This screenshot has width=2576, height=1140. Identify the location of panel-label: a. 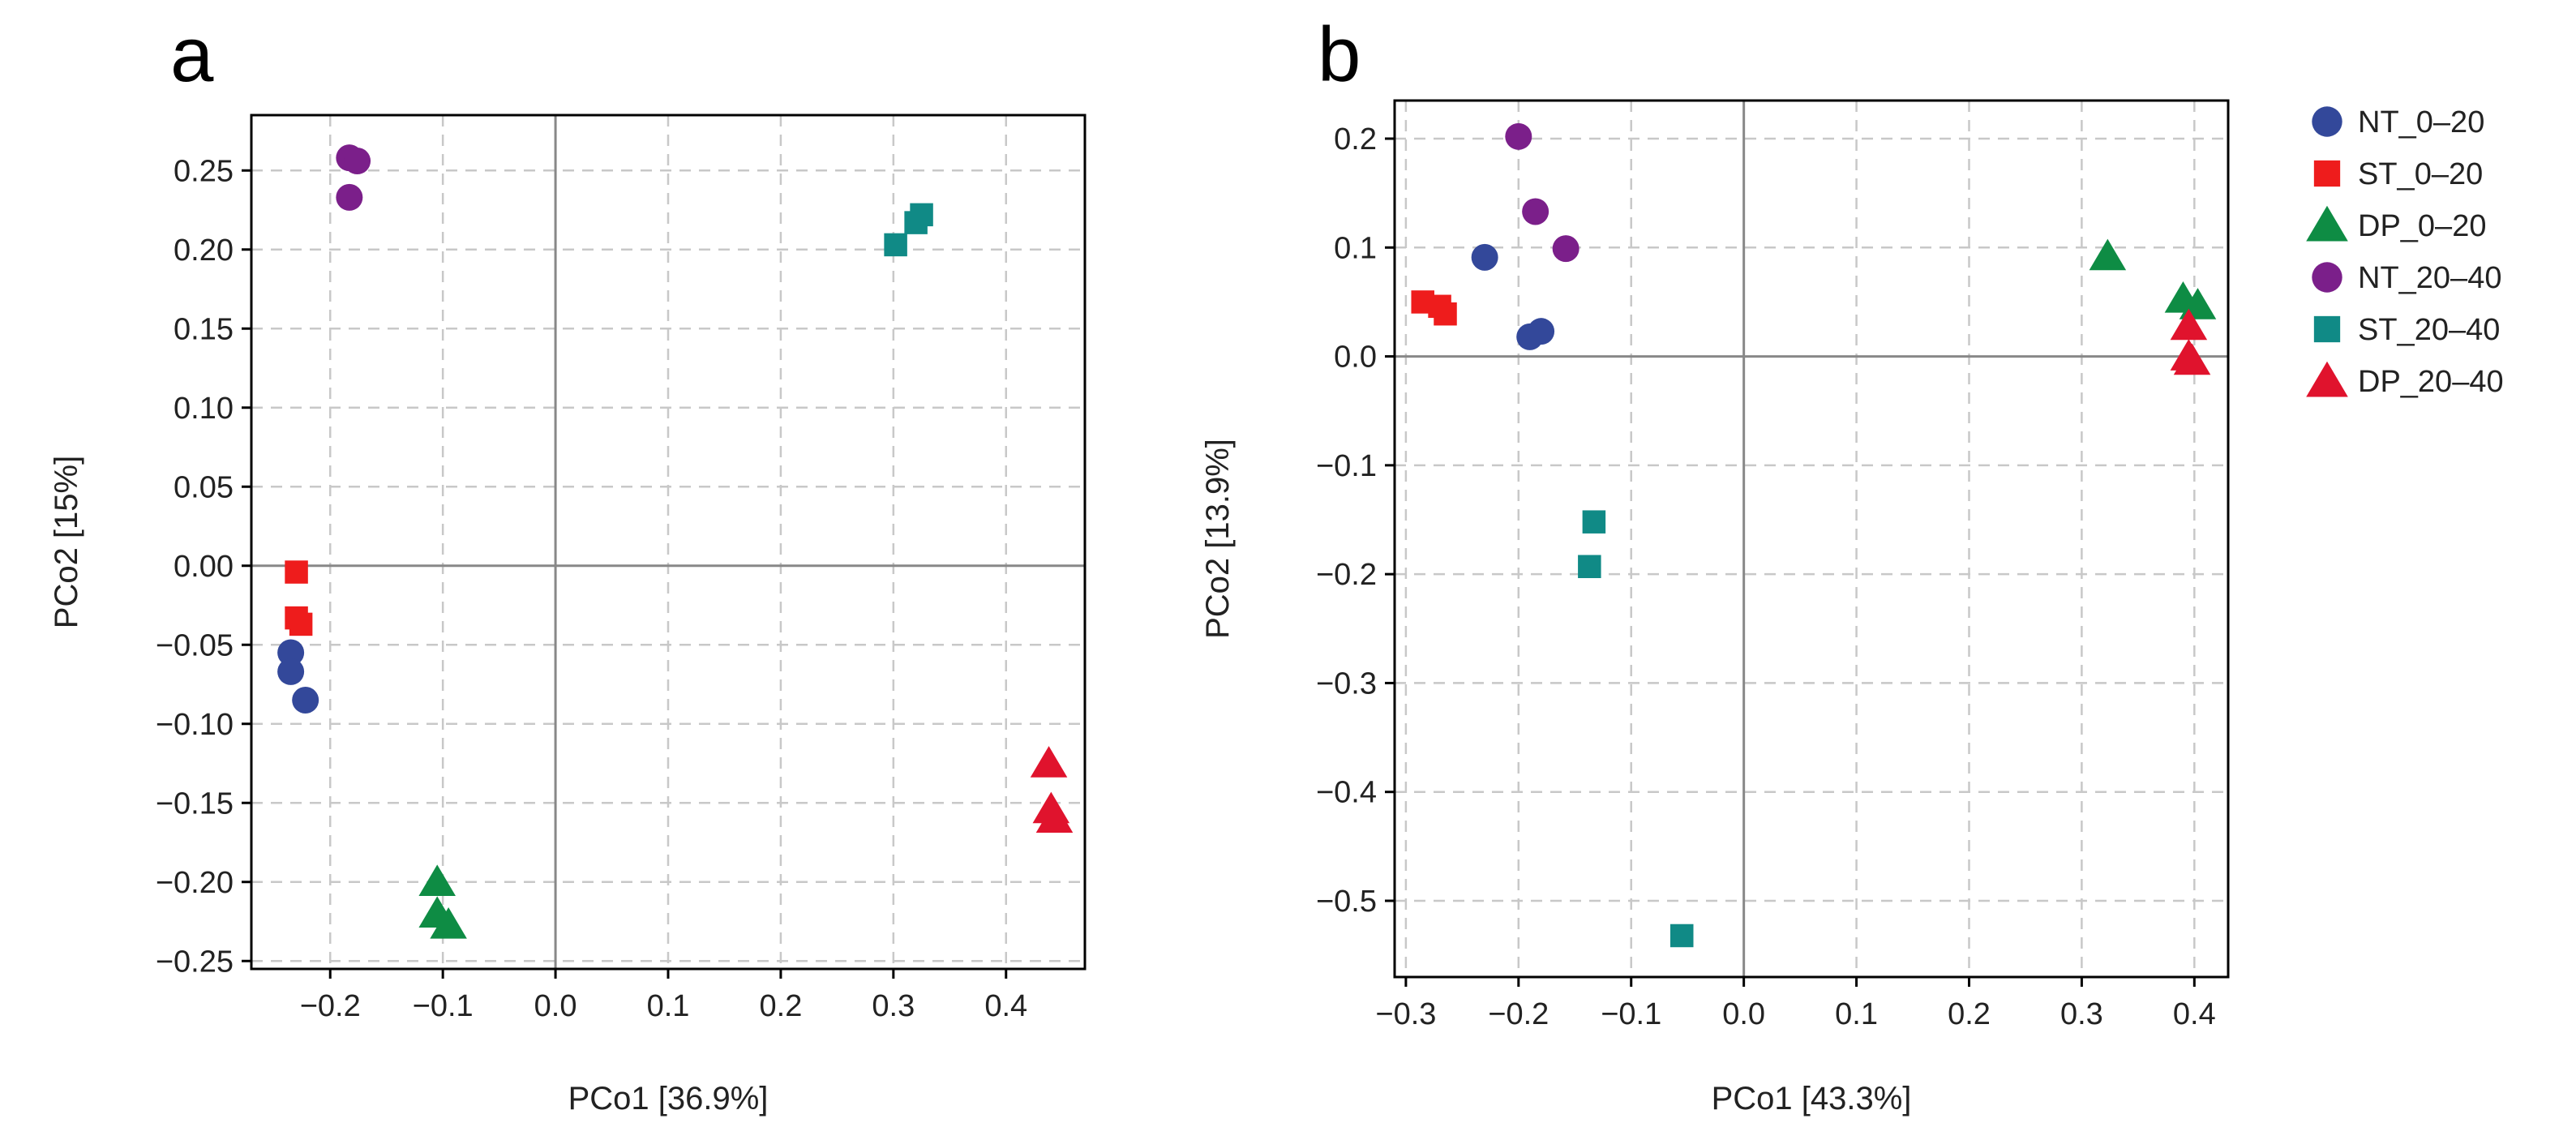
(192, 55).